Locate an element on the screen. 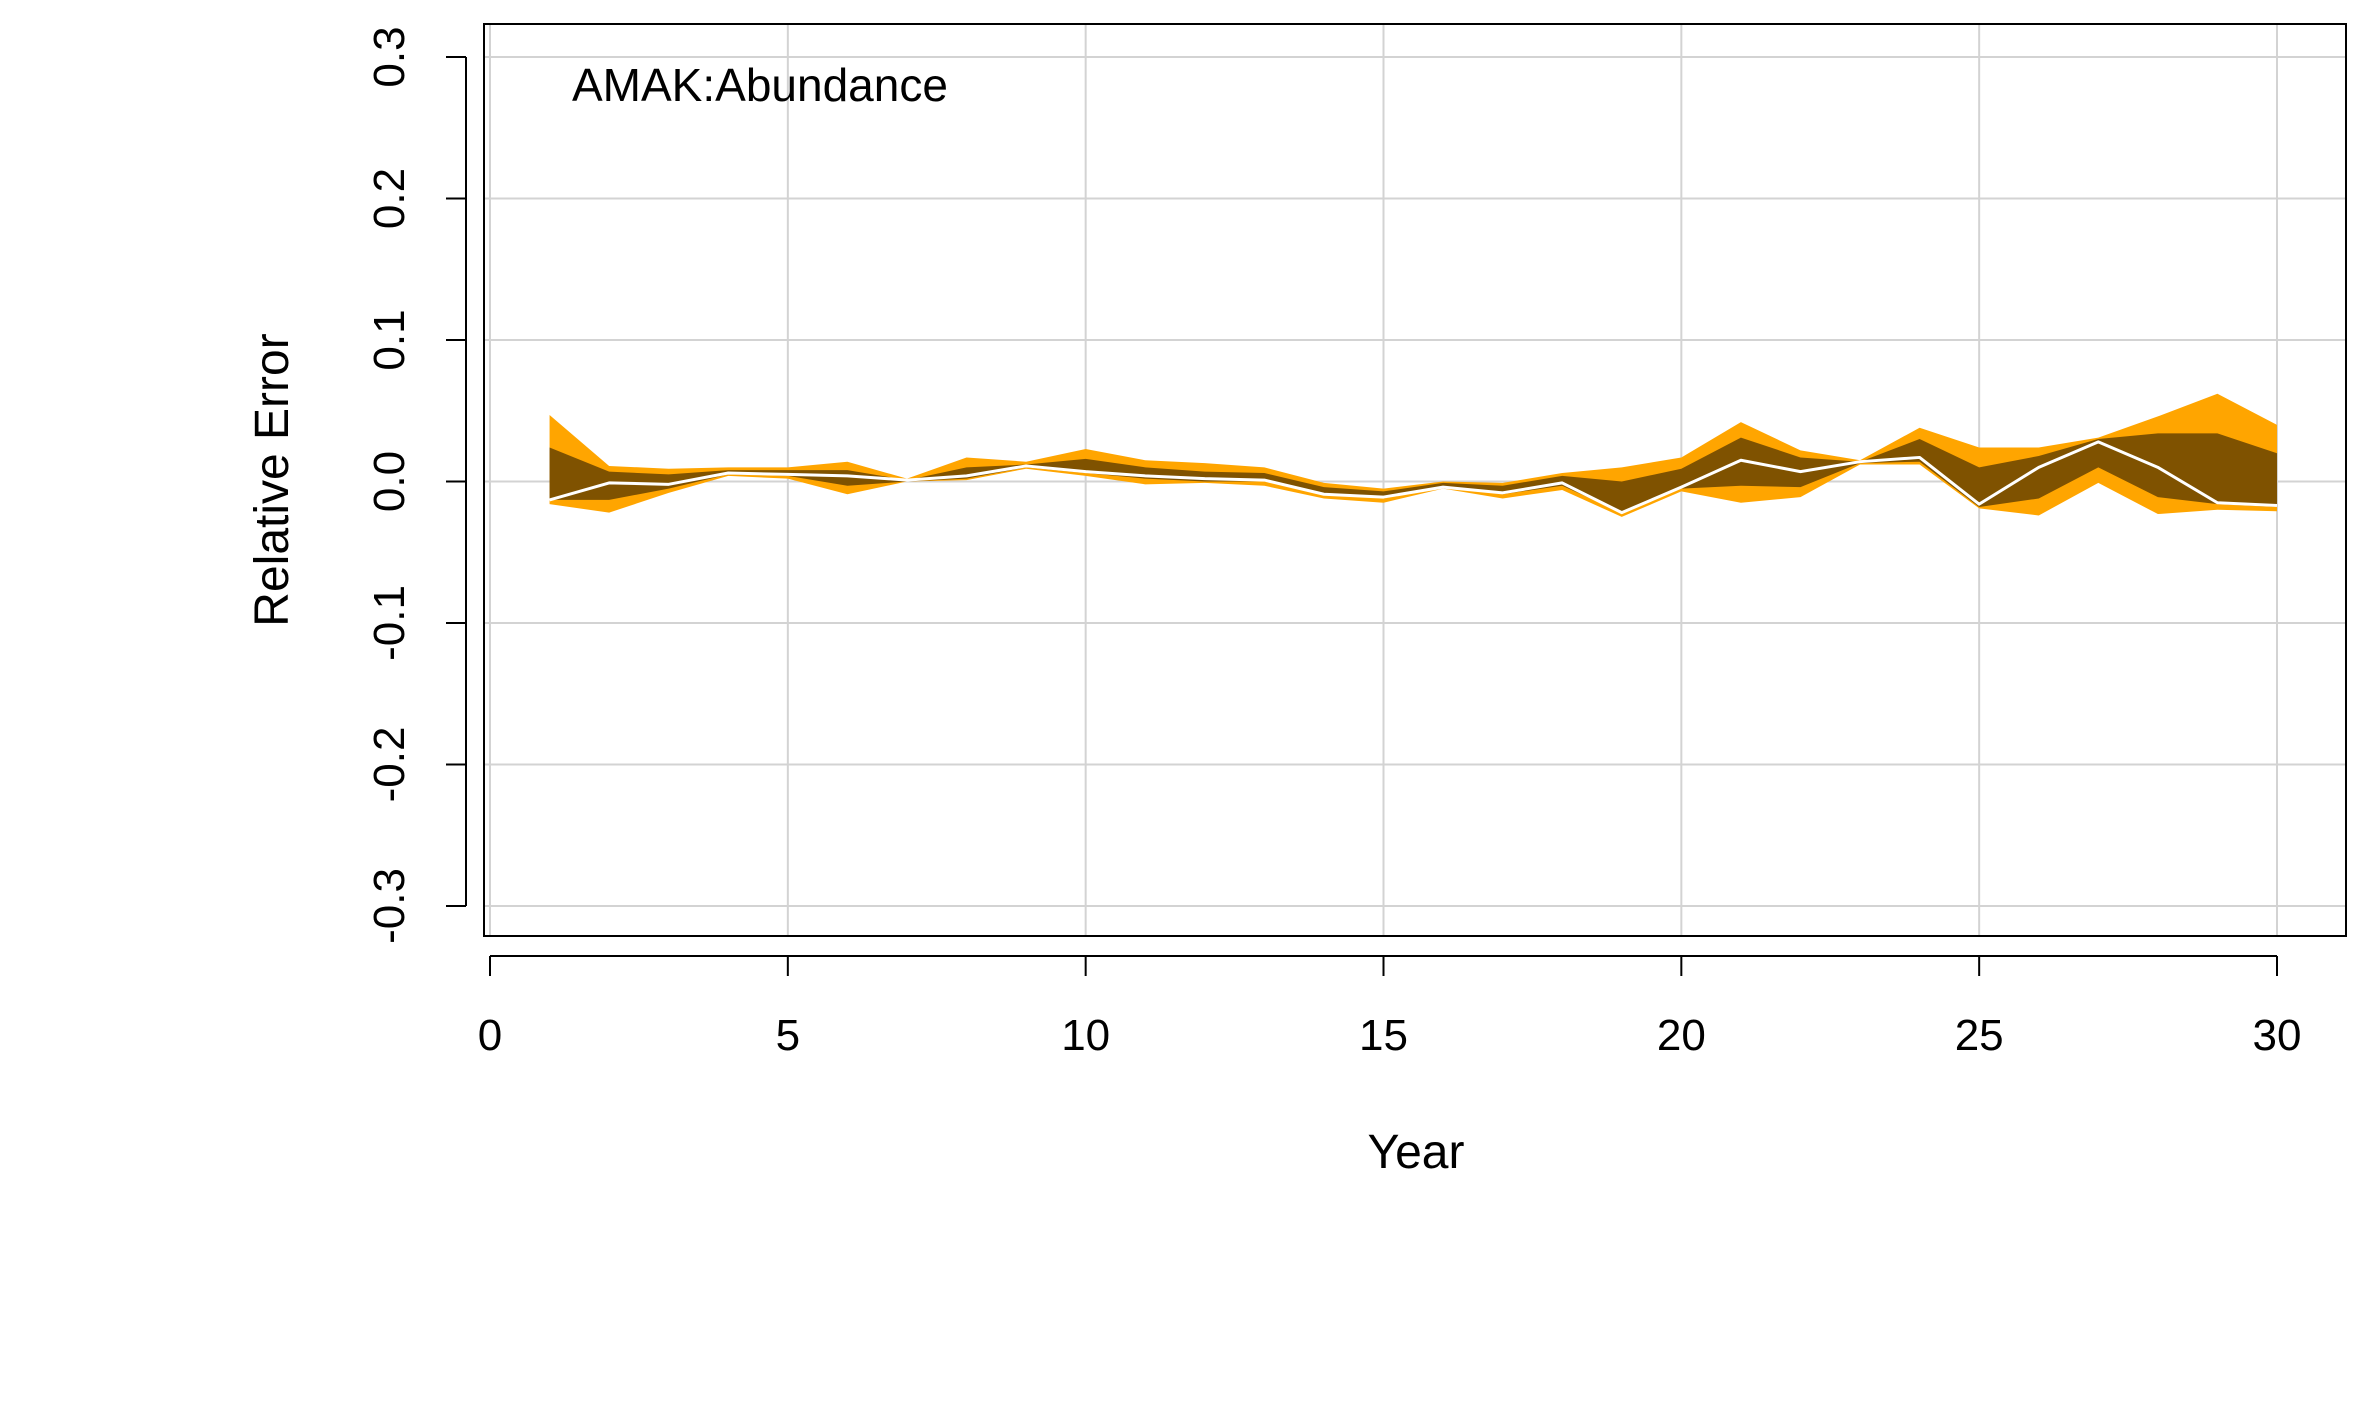  y-tick-label: -0.3 is located at coordinates (389, 906).